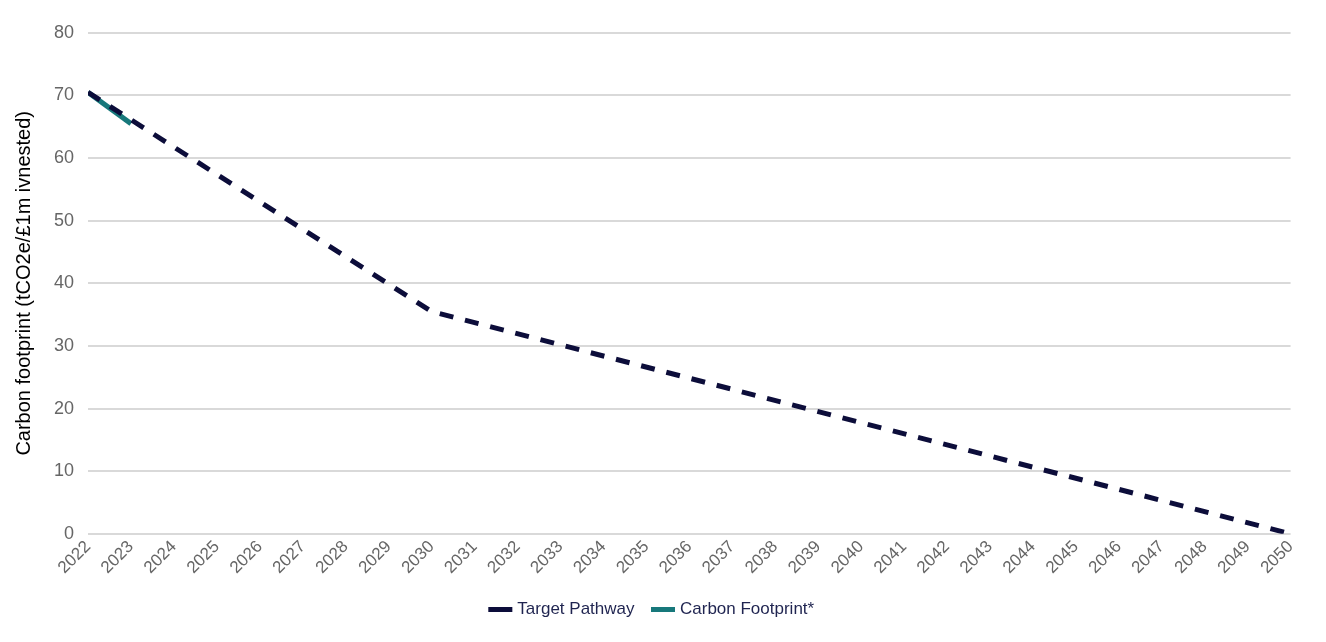 The width and height of the screenshot is (1326, 642). I want to click on legend-label: Carbon Footprint*, so click(747, 609).